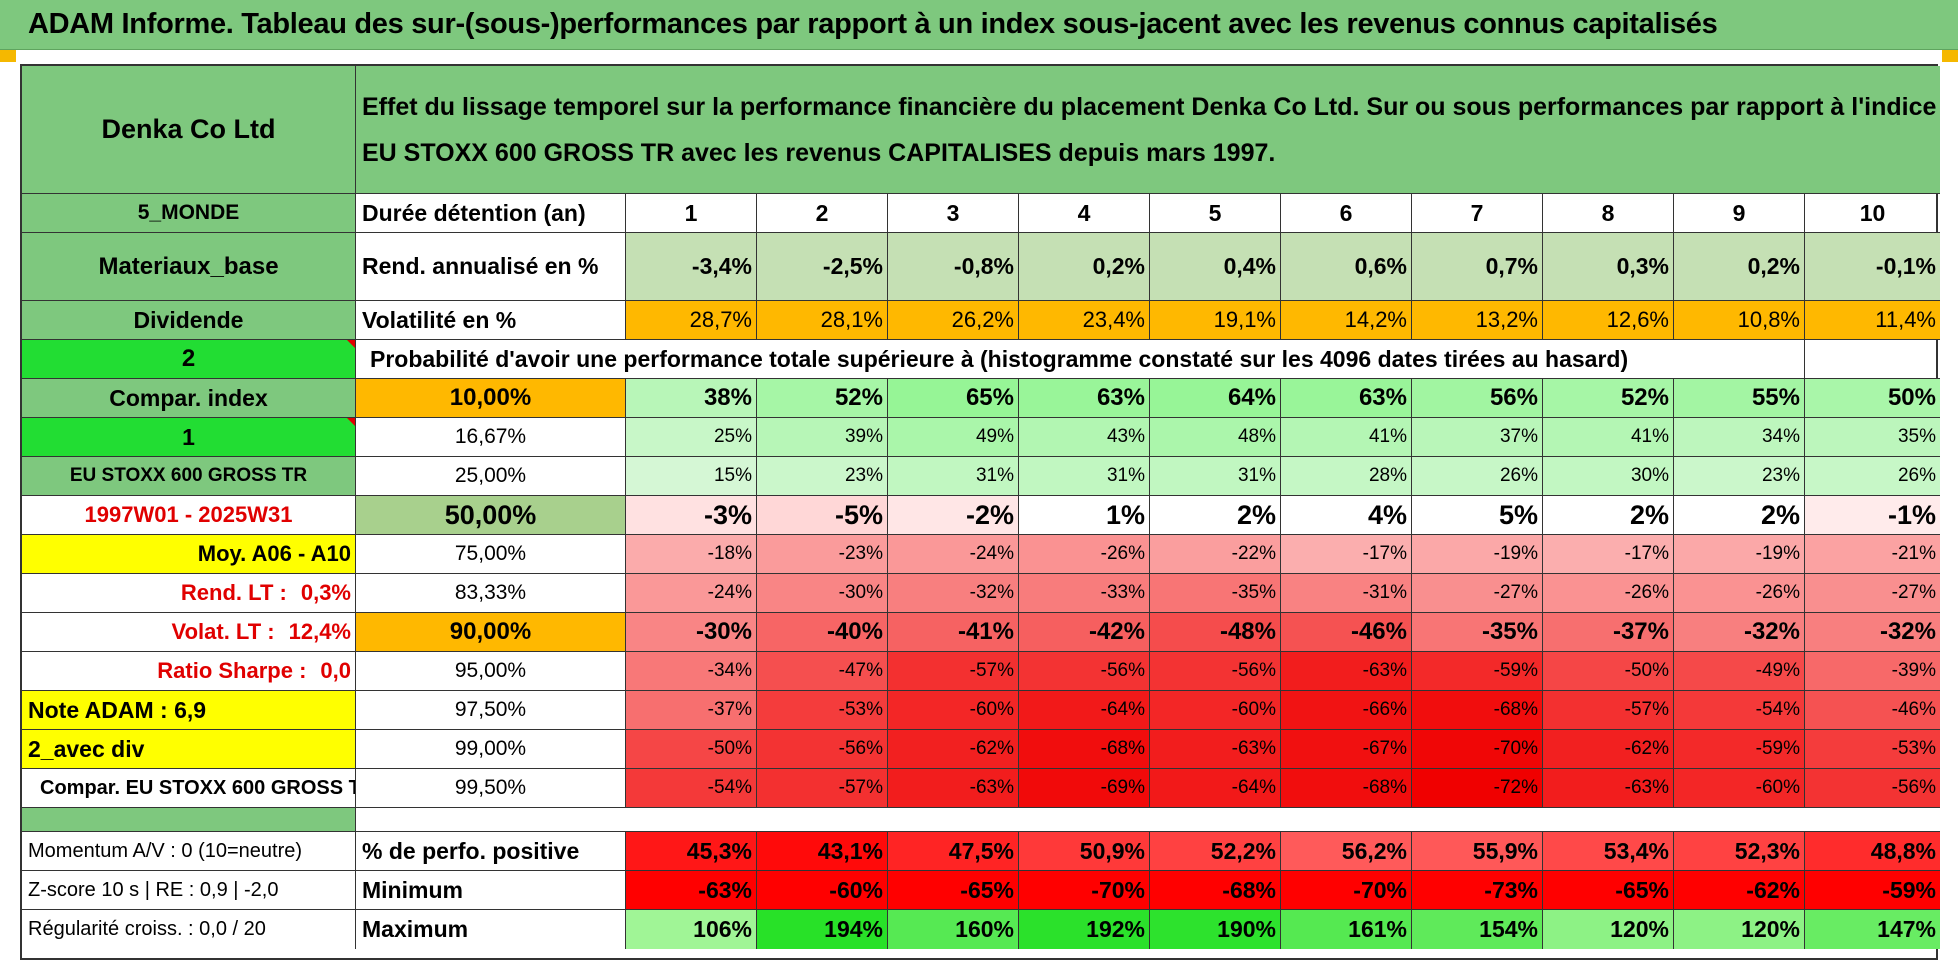  I want to click on volat-lt-label-text: Volat. LT :, so click(223, 631).